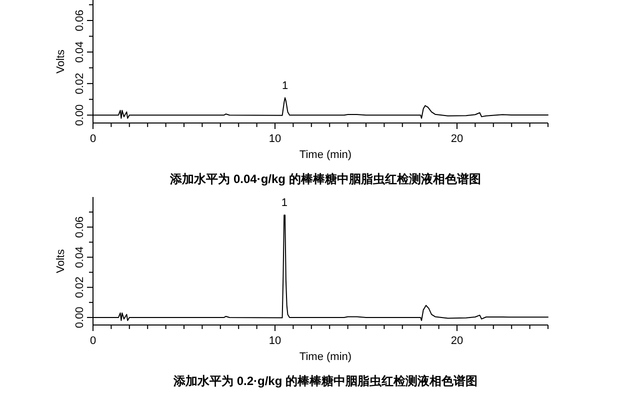  What do you see at coordinates (325, 381) in the screenshot?
I see `text: 添加水平为 0.2·g/kg 的棒棒糖中胭脂虫红检测液相色谱图` at bounding box center [325, 381].